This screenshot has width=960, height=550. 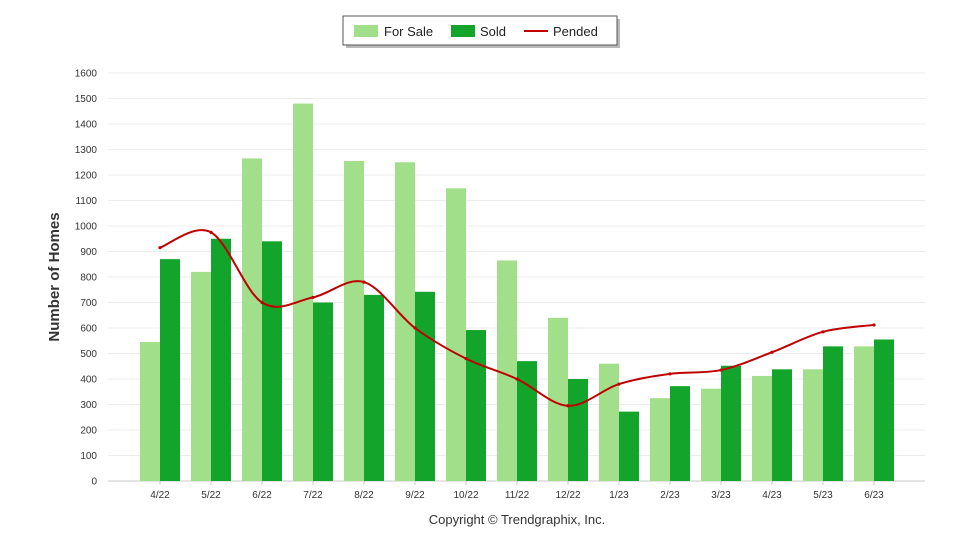 I want to click on legend: For Sale Sold Pended, so click(x=481, y=31).